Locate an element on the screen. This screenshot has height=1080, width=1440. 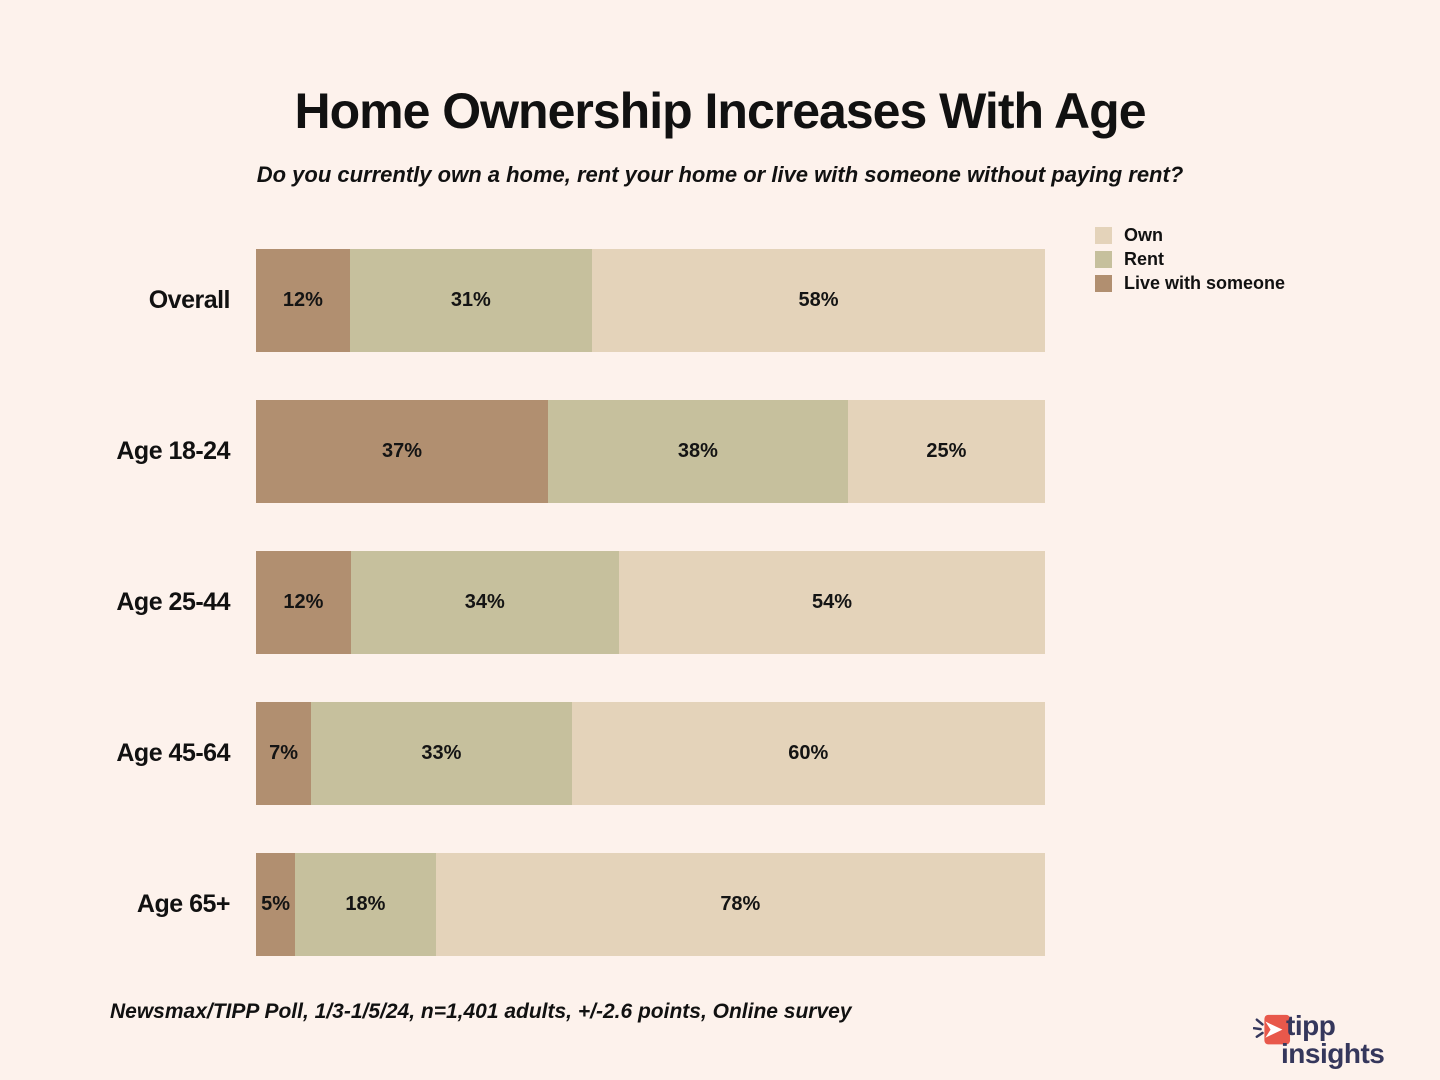
bar-value-label: 33% is located at coordinates (441, 753).